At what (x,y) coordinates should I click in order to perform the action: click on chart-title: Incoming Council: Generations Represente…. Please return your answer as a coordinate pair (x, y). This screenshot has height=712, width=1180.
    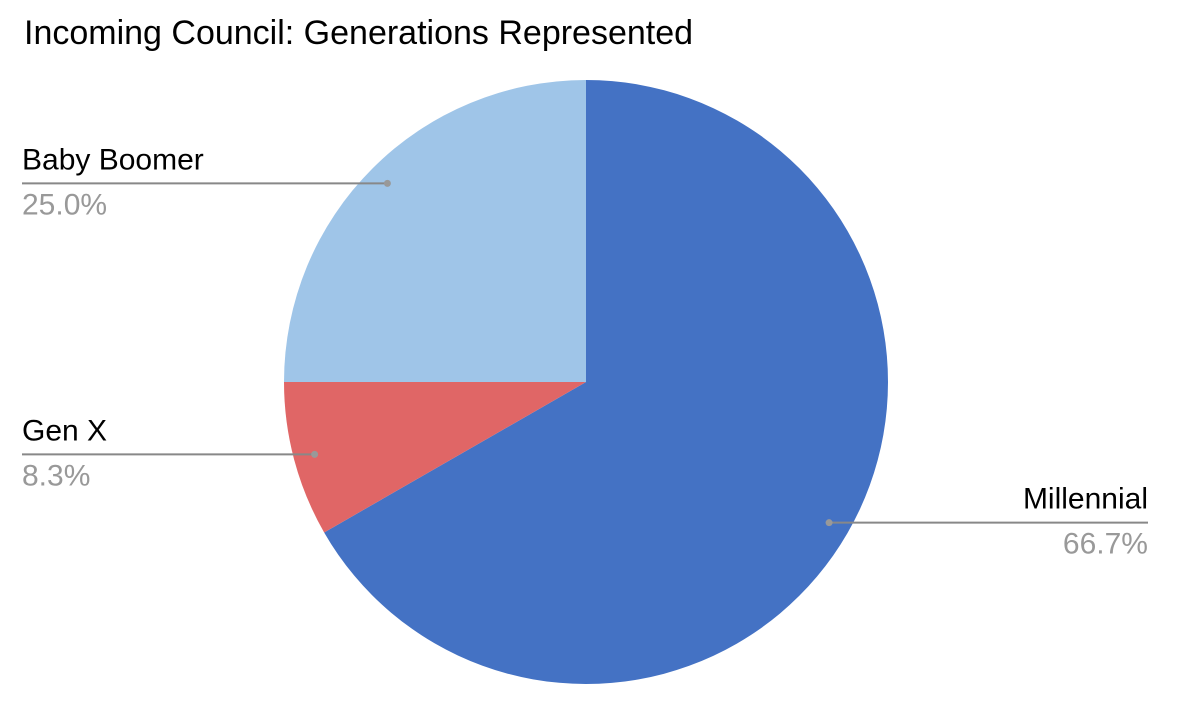
    Looking at the image, I should click on (358, 33).